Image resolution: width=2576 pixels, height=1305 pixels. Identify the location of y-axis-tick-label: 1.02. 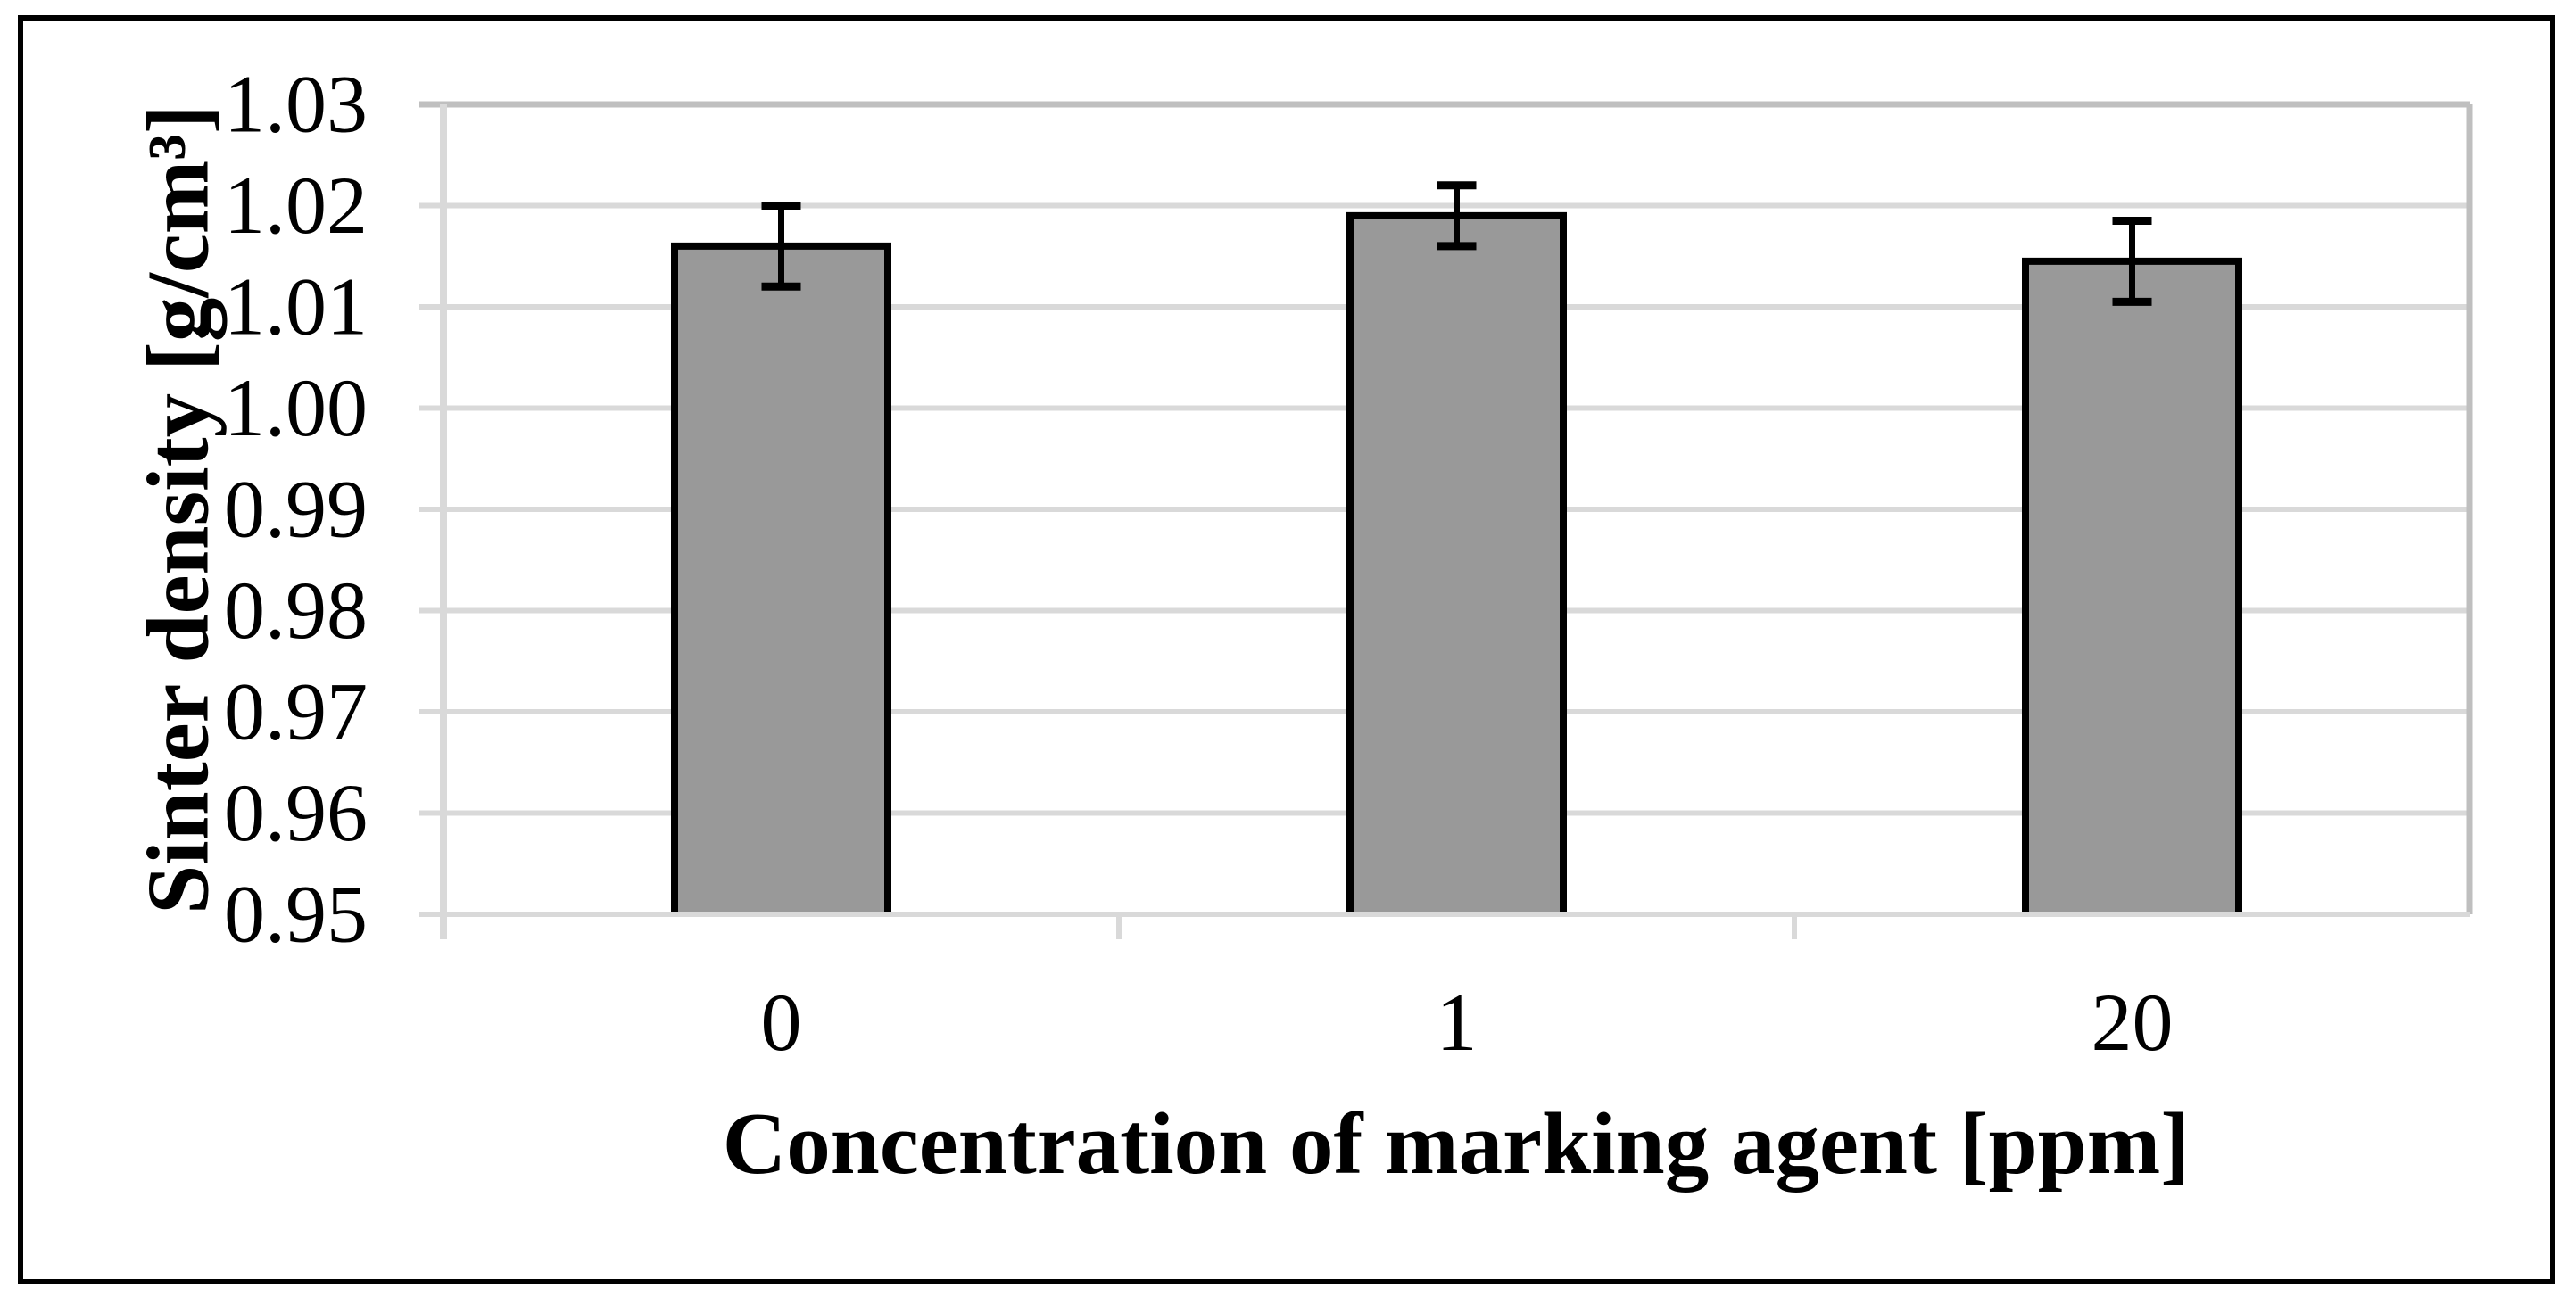
(296, 205).